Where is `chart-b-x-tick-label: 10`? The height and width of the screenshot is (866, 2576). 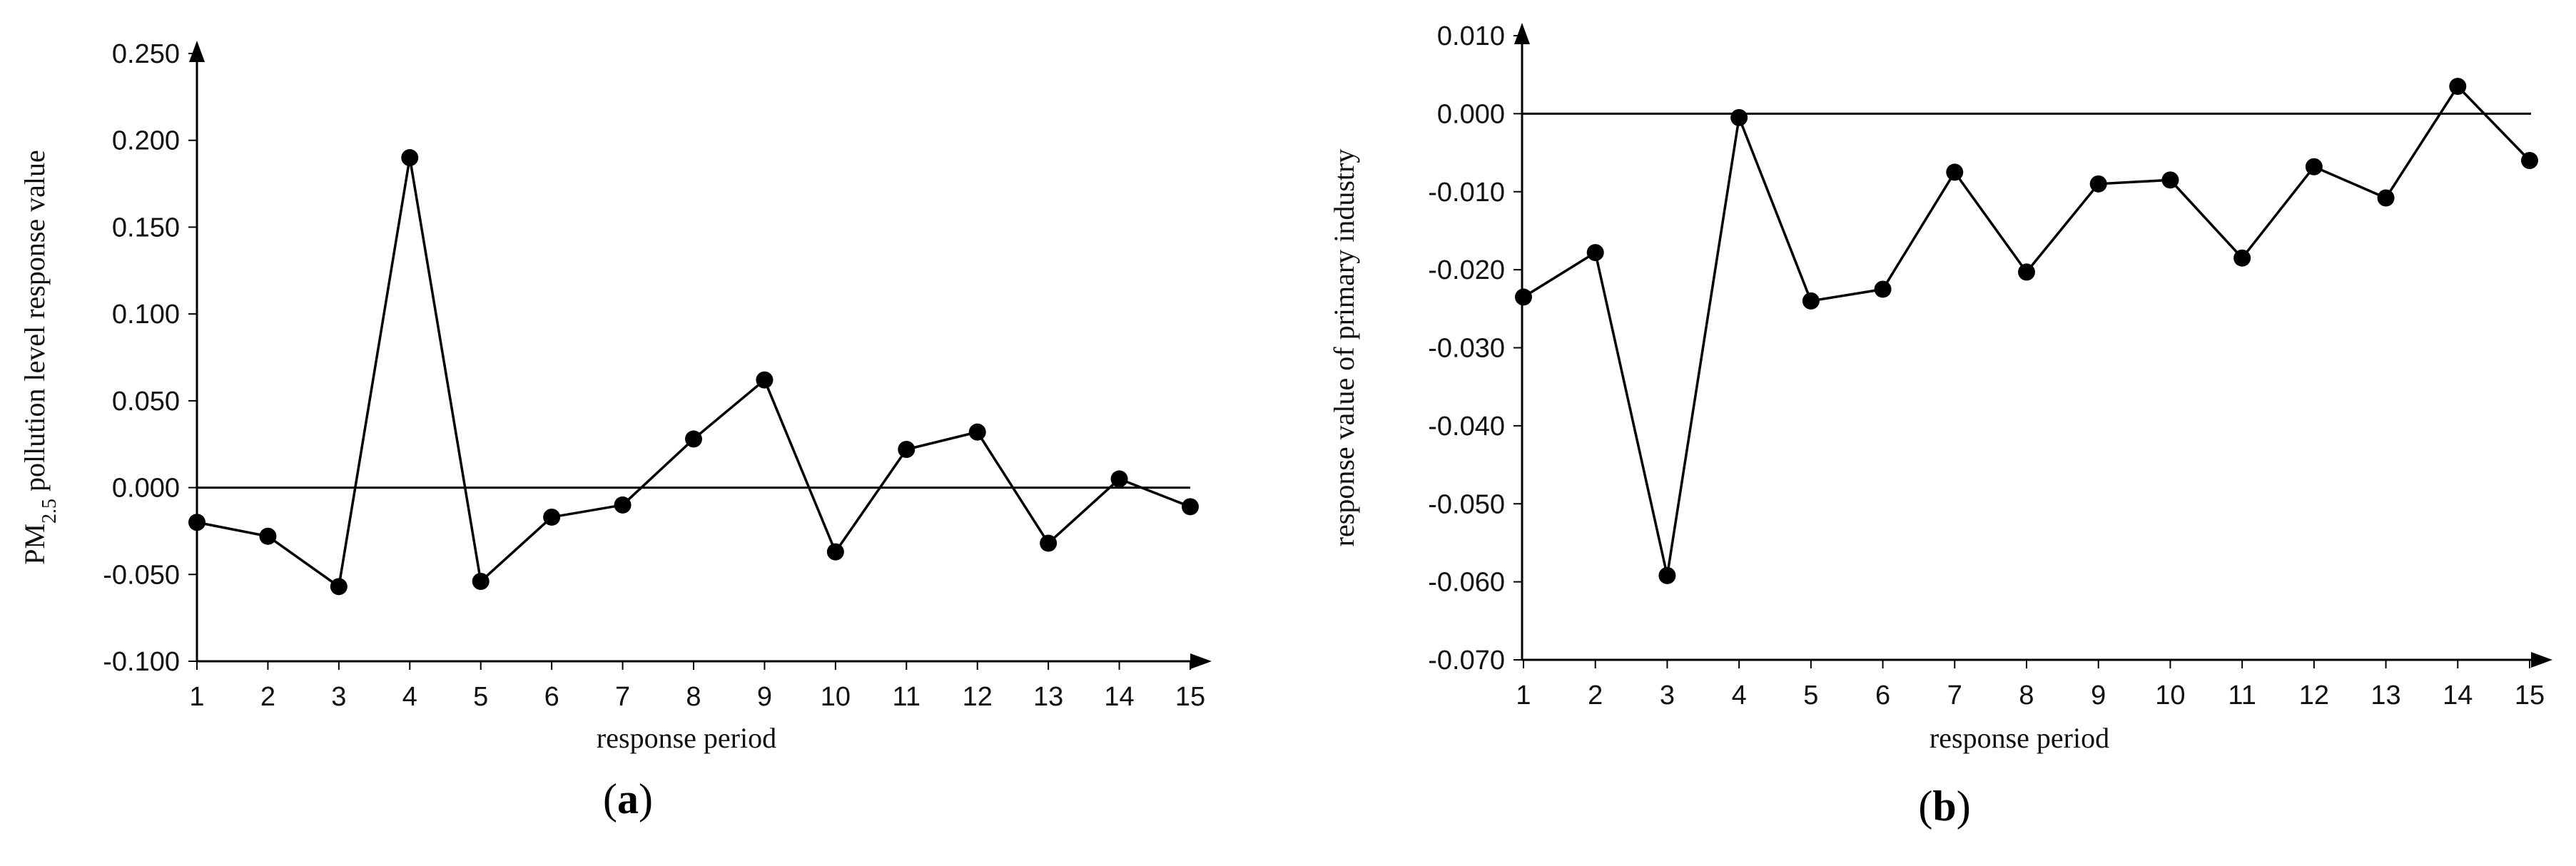
chart-b-x-tick-label: 10 is located at coordinates (2170, 696).